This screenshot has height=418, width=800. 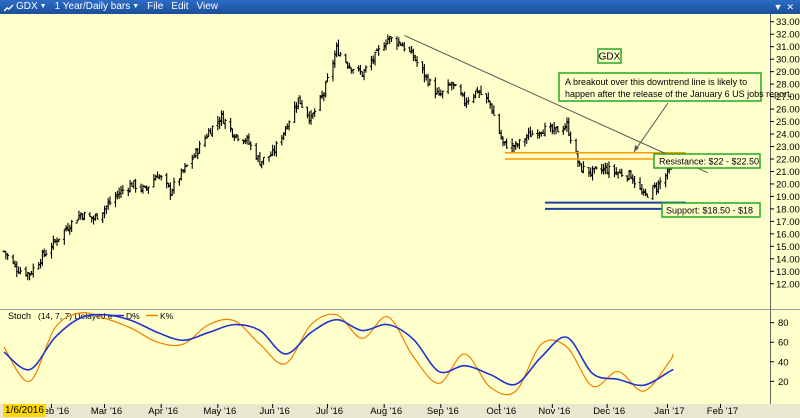 What do you see at coordinates (788, 72) in the screenshot?
I see `y-tick-label: 29.00` at bounding box center [788, 72].